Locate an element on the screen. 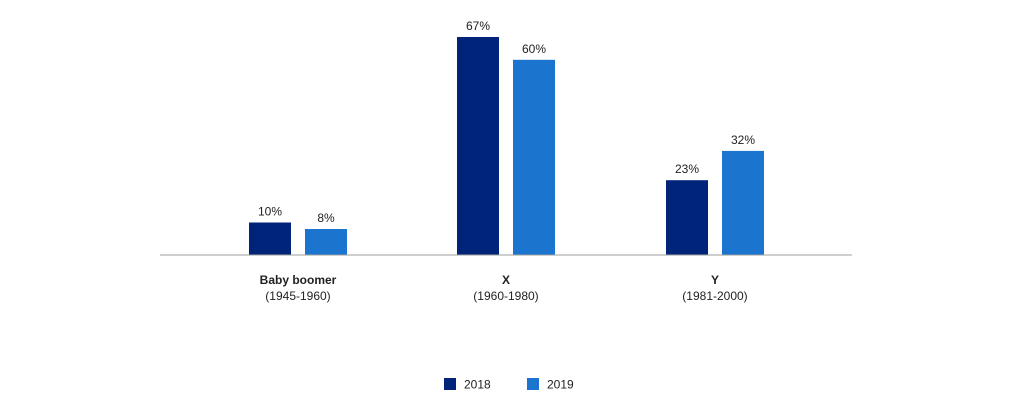  legend-label-2018: 2018 is located at coordinates (477, 385).